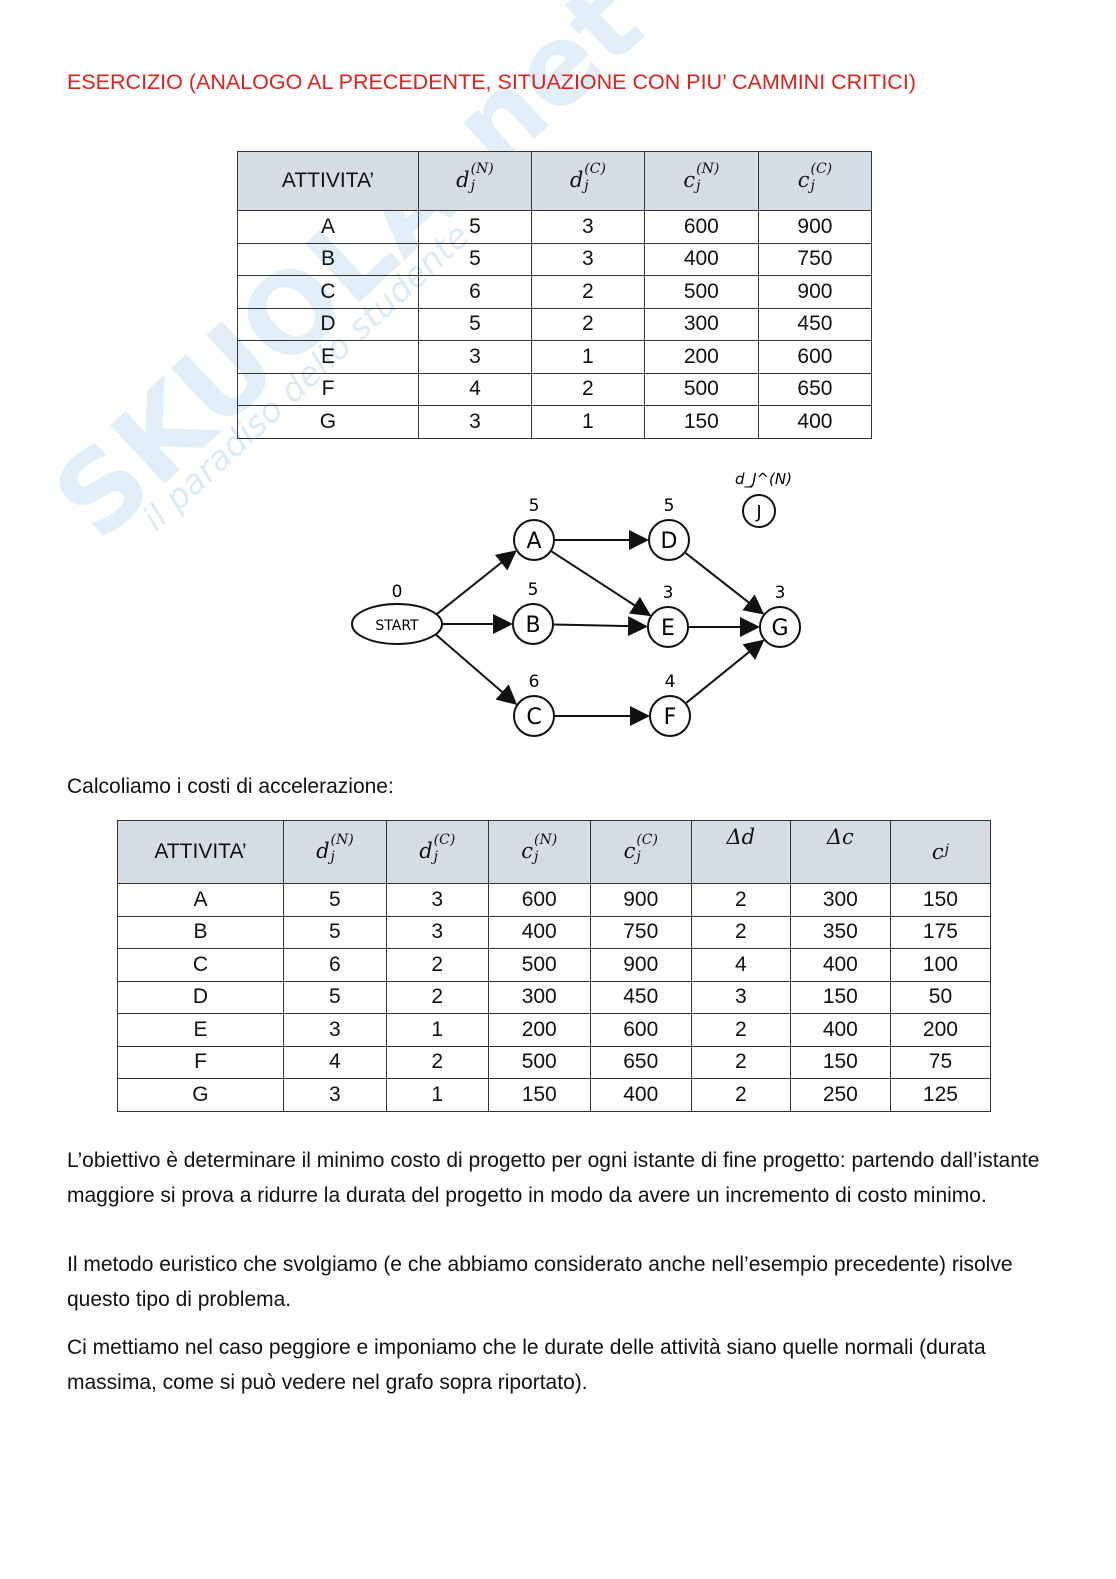  I want to click on table-cell: 200, so click(701, 357).